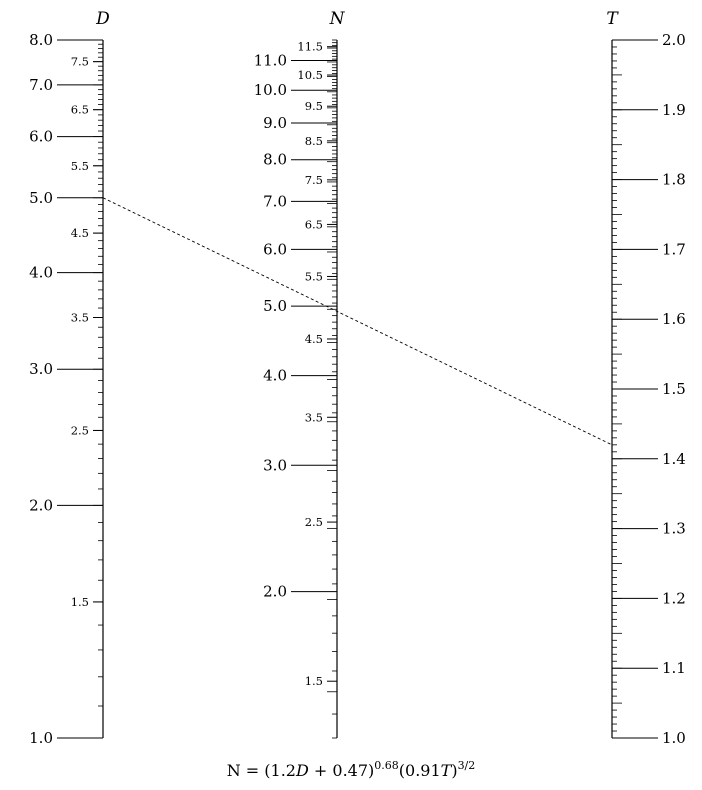 This screenshot has height=790, width=702. What do you see at coordinates (674, 598) in the screenshot?
I see `scale-t-label: 1.2` at bounding box center [674, 598].